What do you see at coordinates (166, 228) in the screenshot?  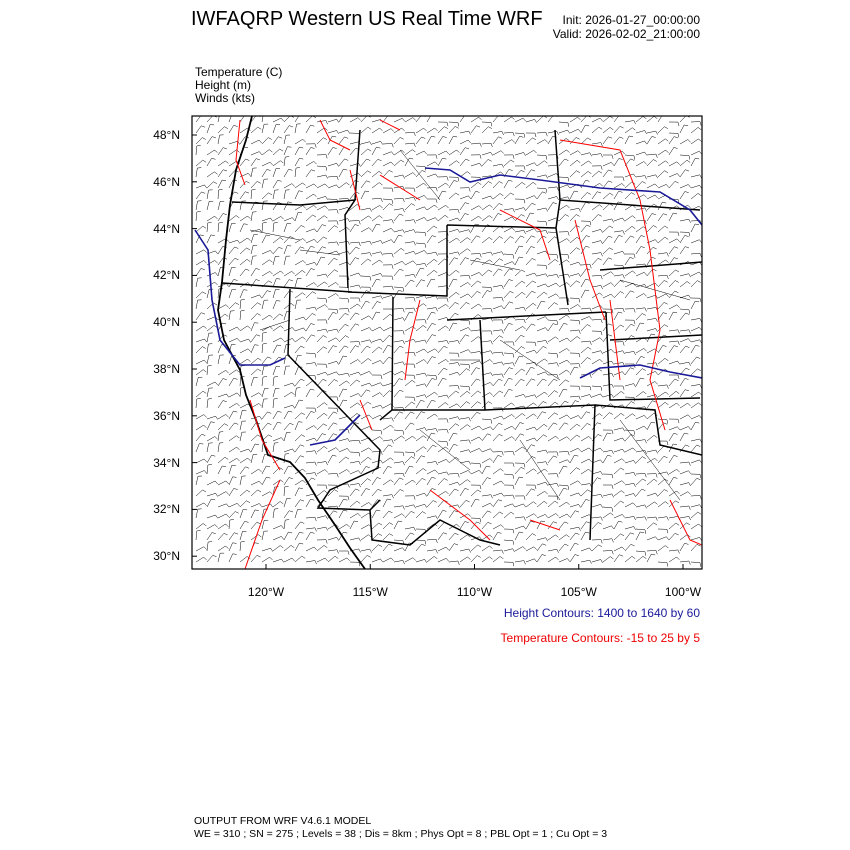 I see `lat-label: 44°N` at bounding box center [166, 228].